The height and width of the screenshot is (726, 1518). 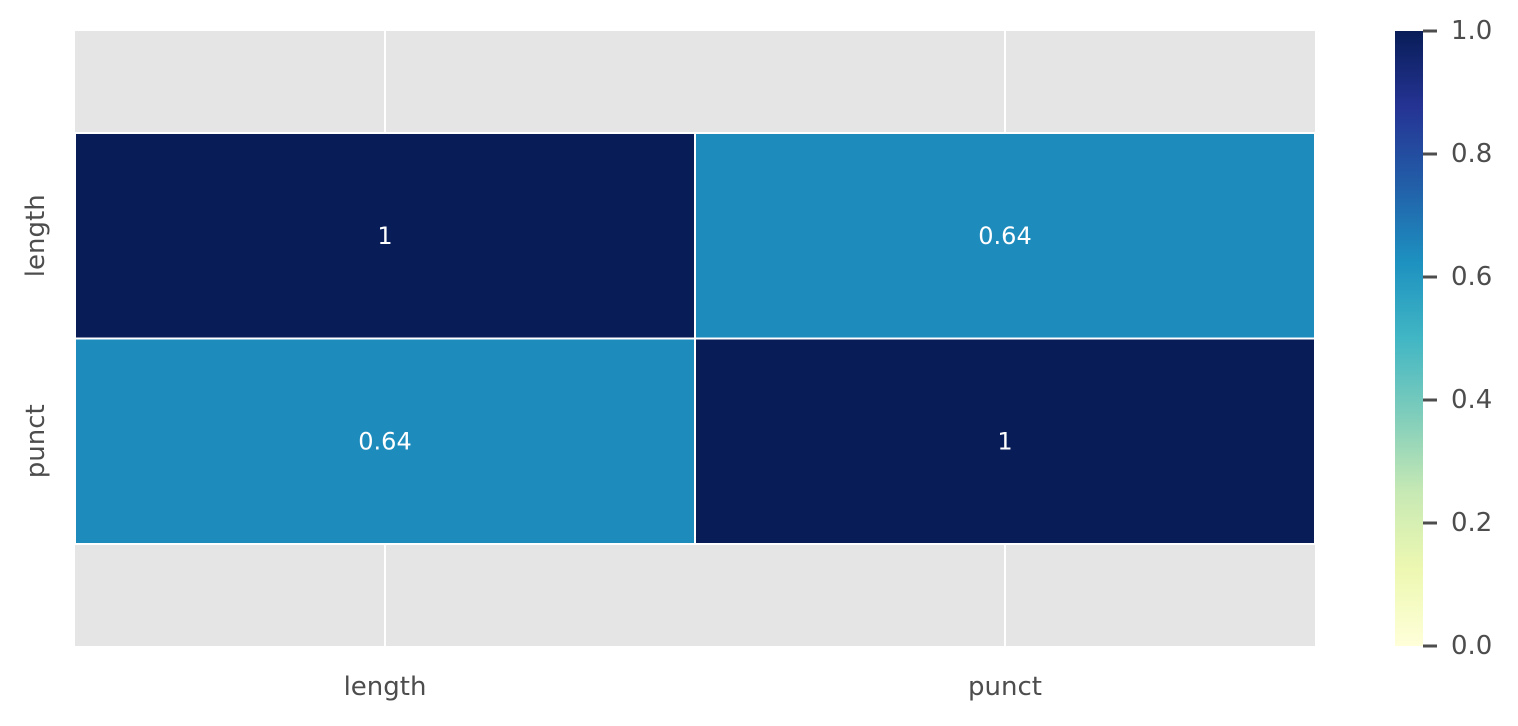 What do you see at coordinates (1409, 338) in the screenshot?
I see `colorbar-gradient` at bounding box center [1409, 338].